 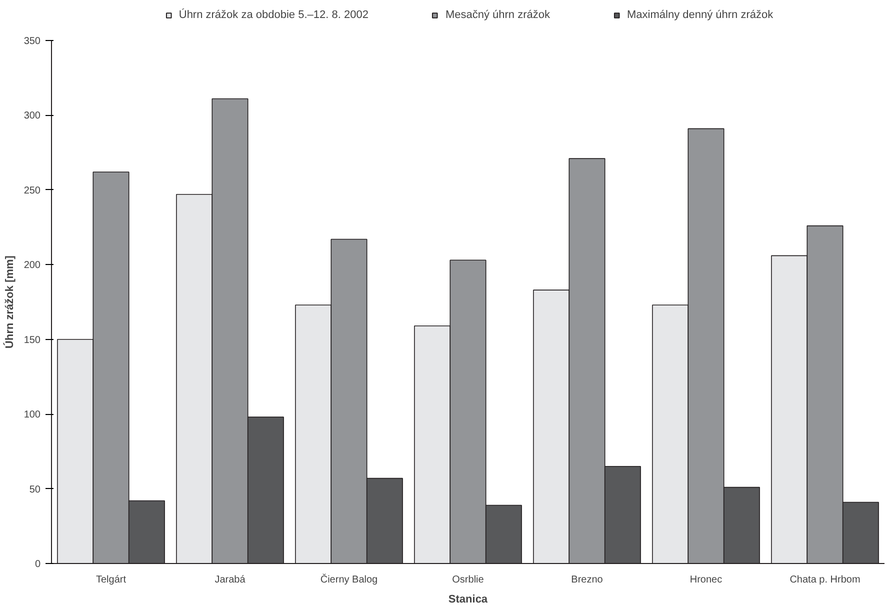 What do you see at coordinates (32, 340) in the screenshot?
I see `y-tick-label: 150` at bounding box center [32, 340].